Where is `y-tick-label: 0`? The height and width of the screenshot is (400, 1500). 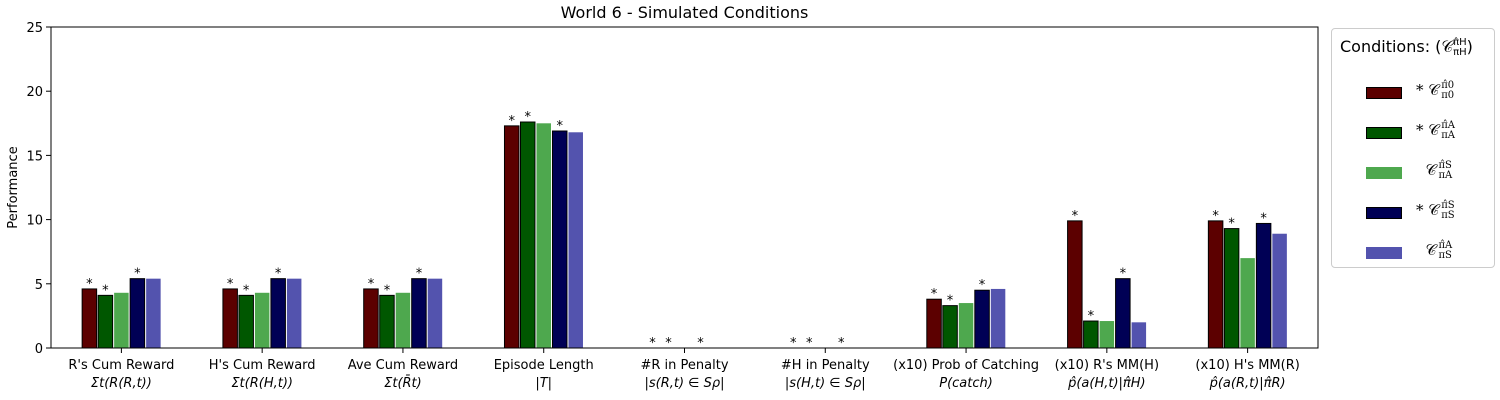 y-tick-label: 0 is located at coordinates (39, 349).